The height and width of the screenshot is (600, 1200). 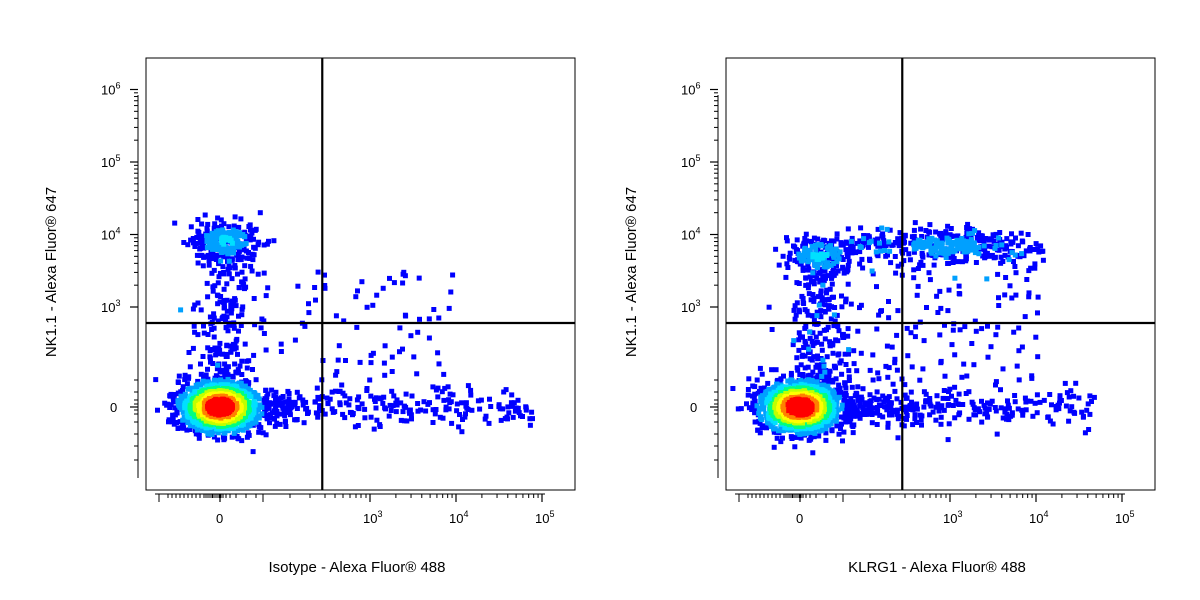 I want to click on x-tick-label: 0, so click(x=219, y=518).